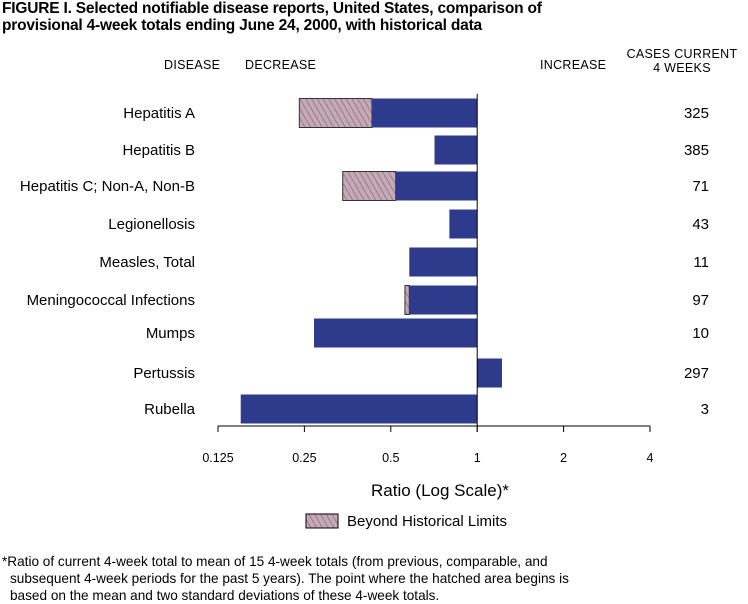  I want to click on category-label: Pertussis, so click(164, 373).